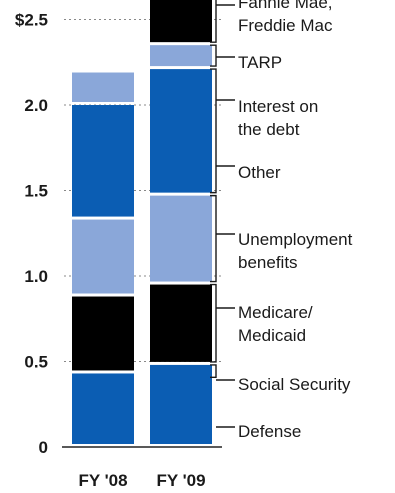  What do you see at coordinates (43, 447) in the screenshot?
I see `y-tick-label: 0` at bounding box center [43, 447].